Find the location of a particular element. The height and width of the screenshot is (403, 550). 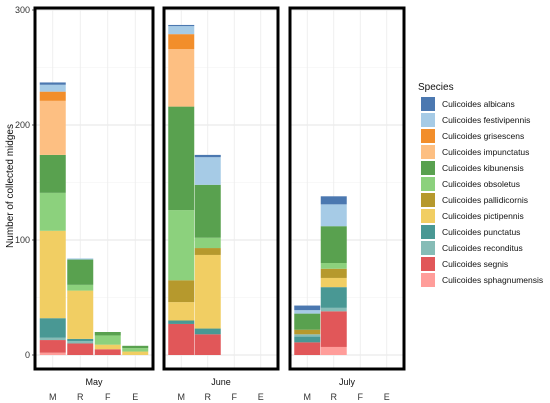

y-tick-label: 100 is located at coordinates (22, 240).